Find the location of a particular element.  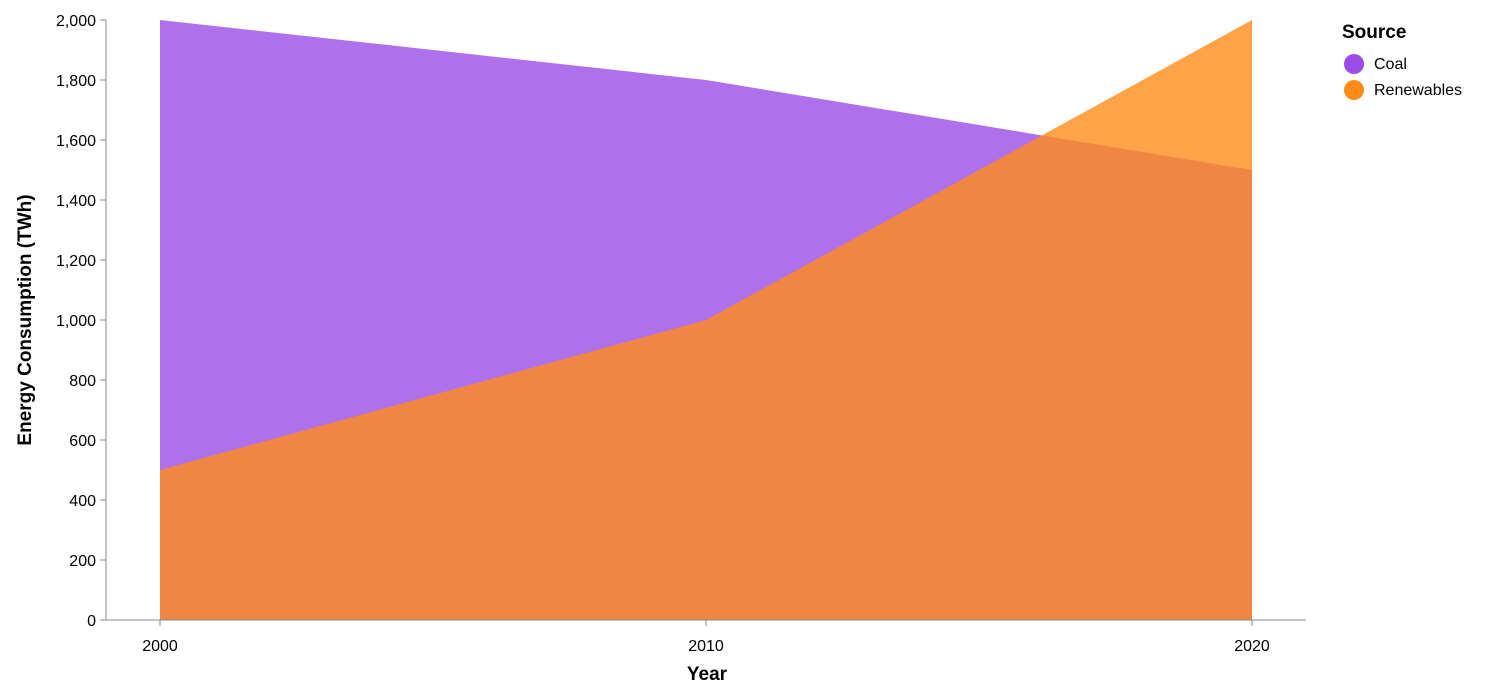

legend-items: Coal Renewables is located at coordinates (1403, 77).